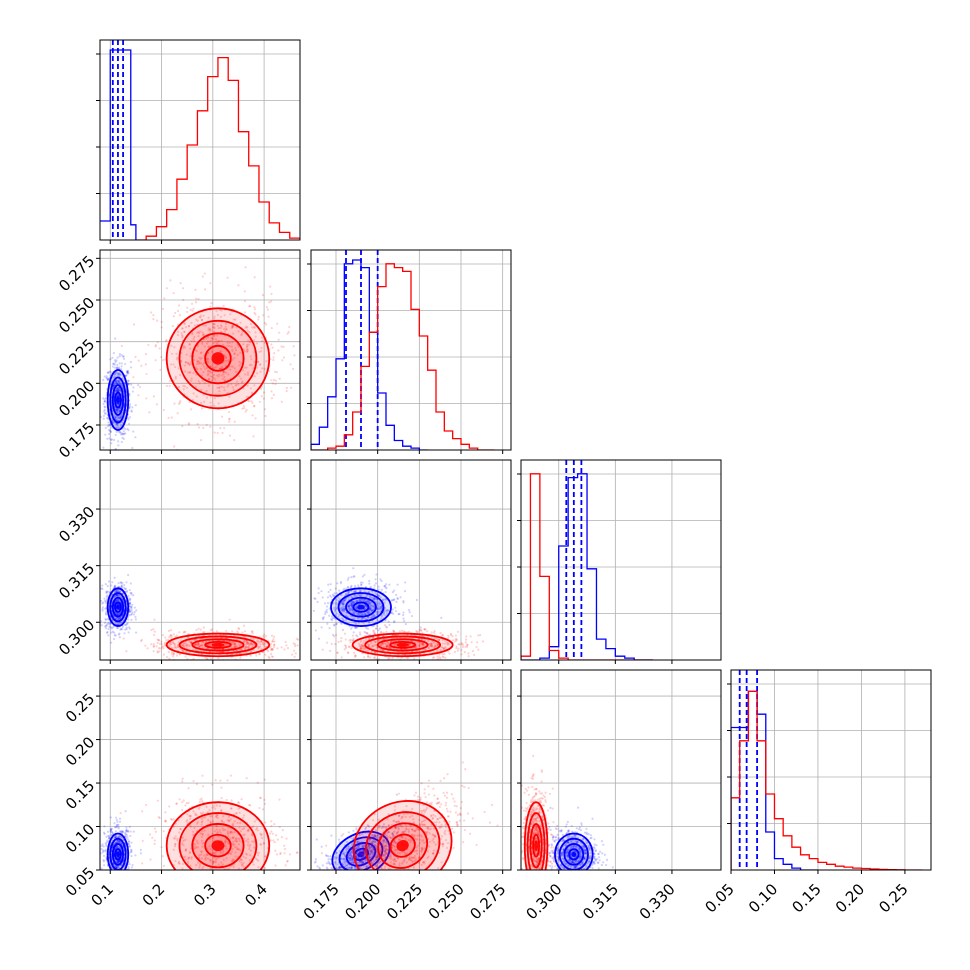 This screenshot has height=970, width=970. Describe the element at coordinates (587, 566) in the screenshot. I see `histogram-blue` at that location.